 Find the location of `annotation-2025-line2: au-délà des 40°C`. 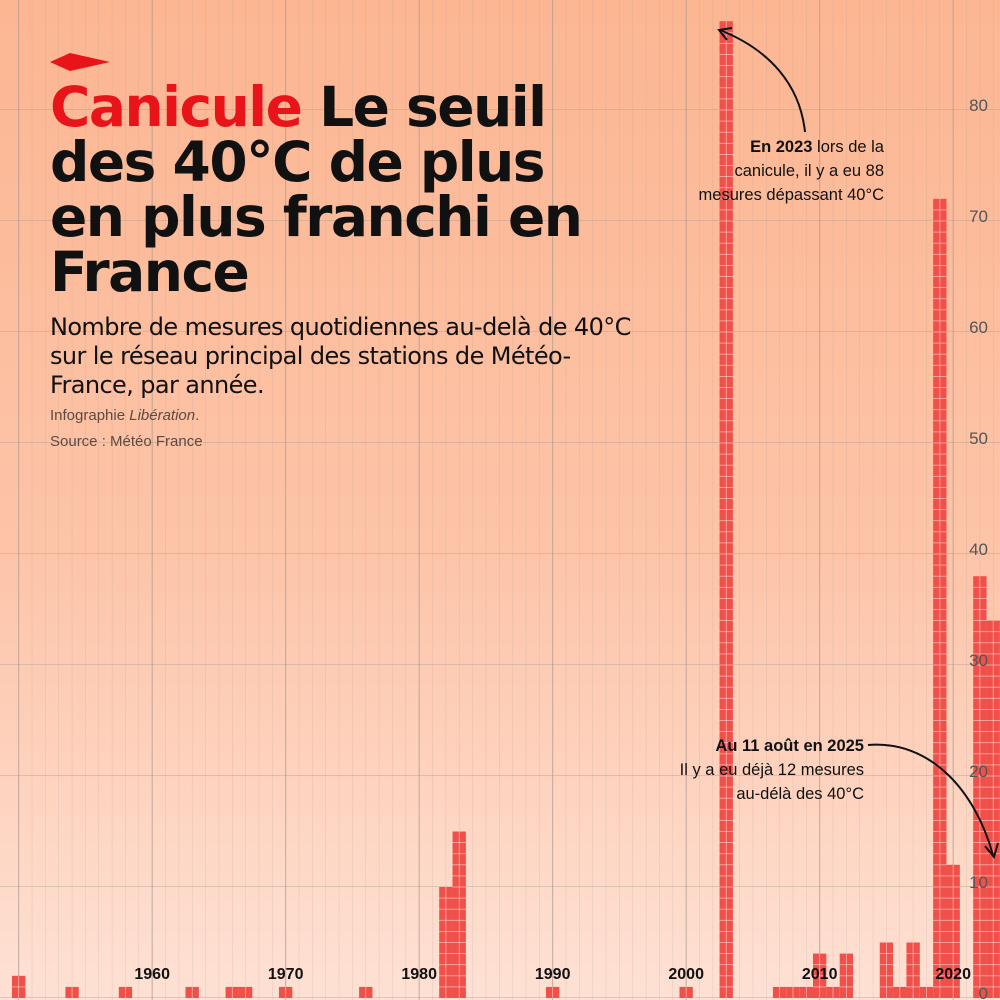

annotation-2025-line2: au-délà des 40°C is located at coordinates (800, 794).